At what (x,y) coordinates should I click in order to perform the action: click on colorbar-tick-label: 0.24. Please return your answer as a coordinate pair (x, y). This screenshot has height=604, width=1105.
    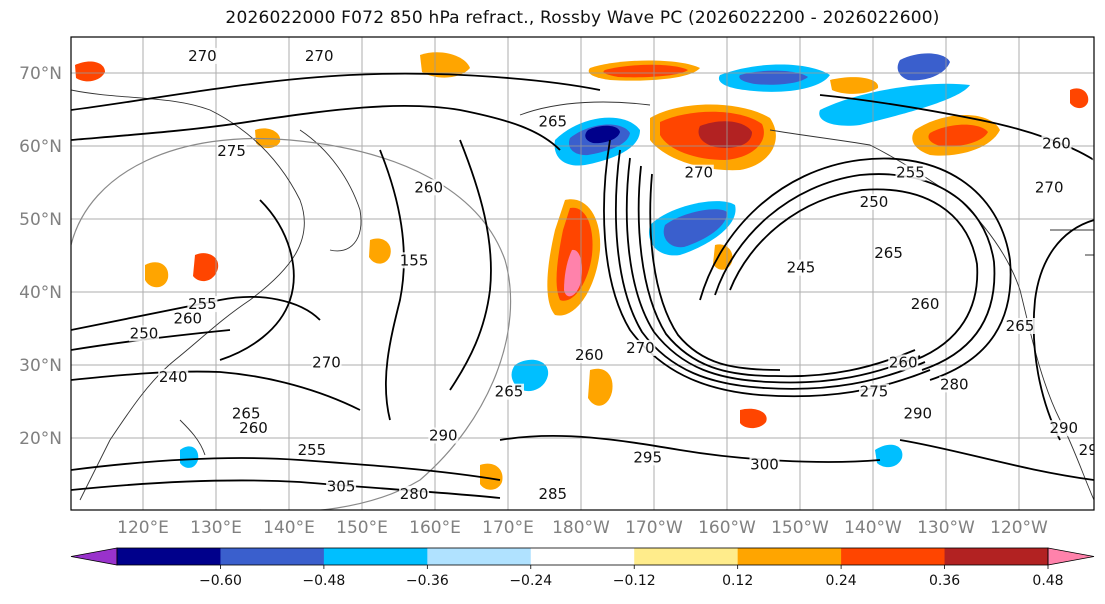
    Looking at the image, I should click on (841, 581).